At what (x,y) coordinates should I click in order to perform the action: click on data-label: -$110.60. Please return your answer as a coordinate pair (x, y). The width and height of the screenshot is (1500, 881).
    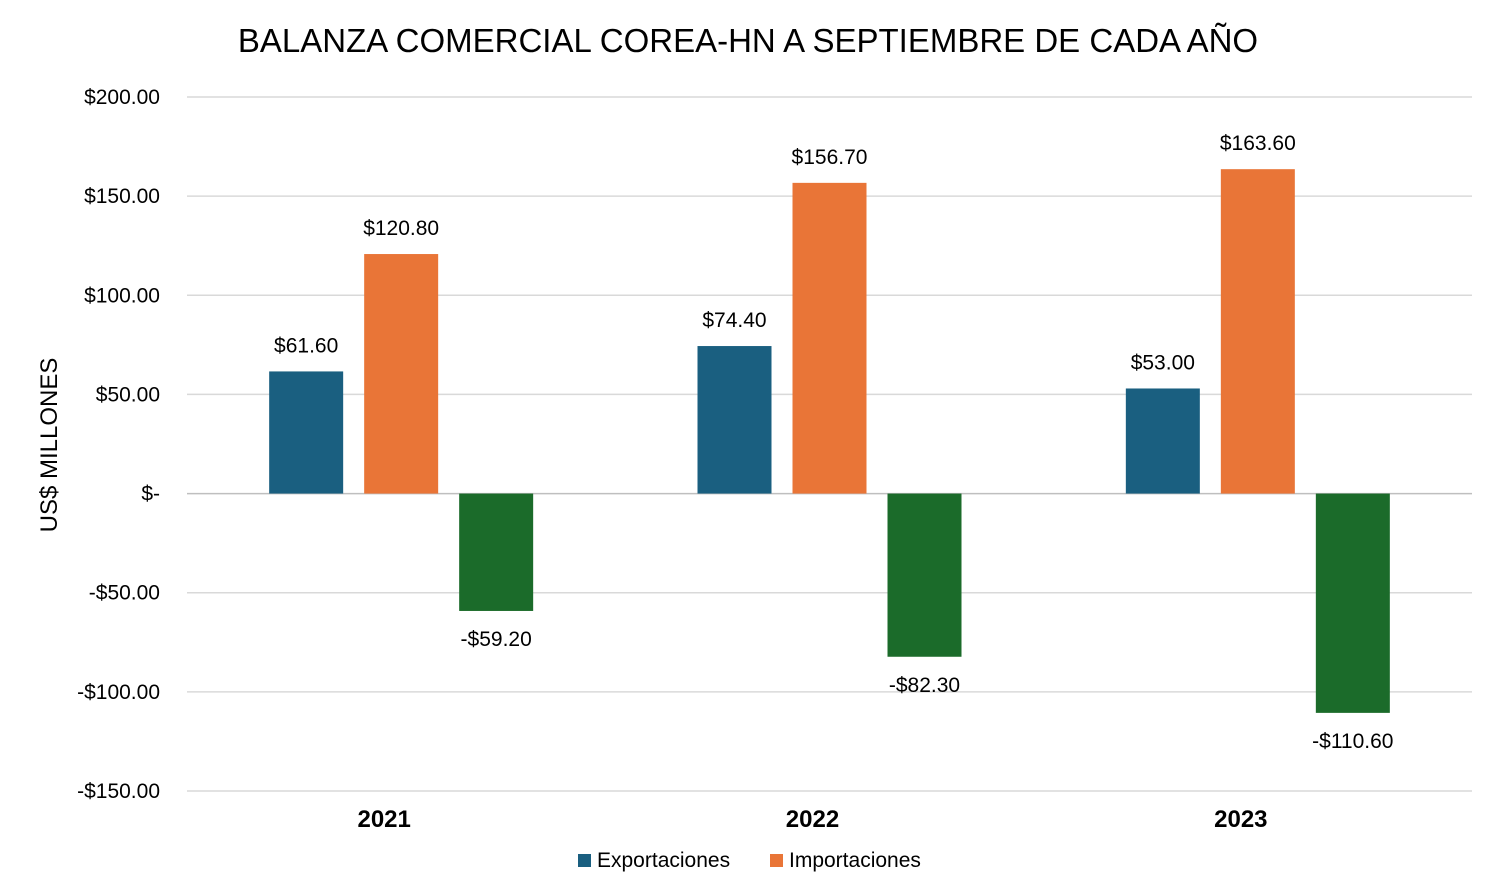
    Looking at the image, I should click on (1352, 741).